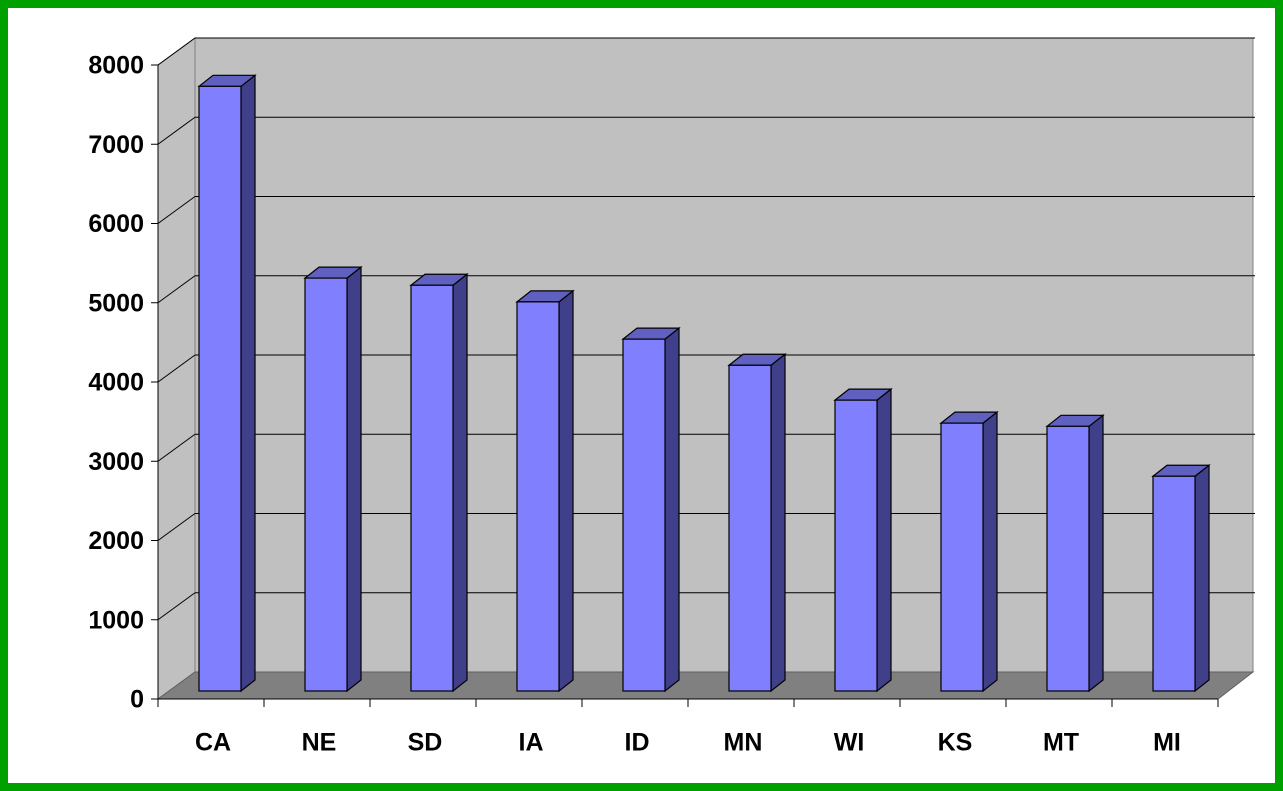  What do you see at coordinates (116, 541) in the screenshot?
I see `y-tick-label: 2000` at bounding box center [116, 541].